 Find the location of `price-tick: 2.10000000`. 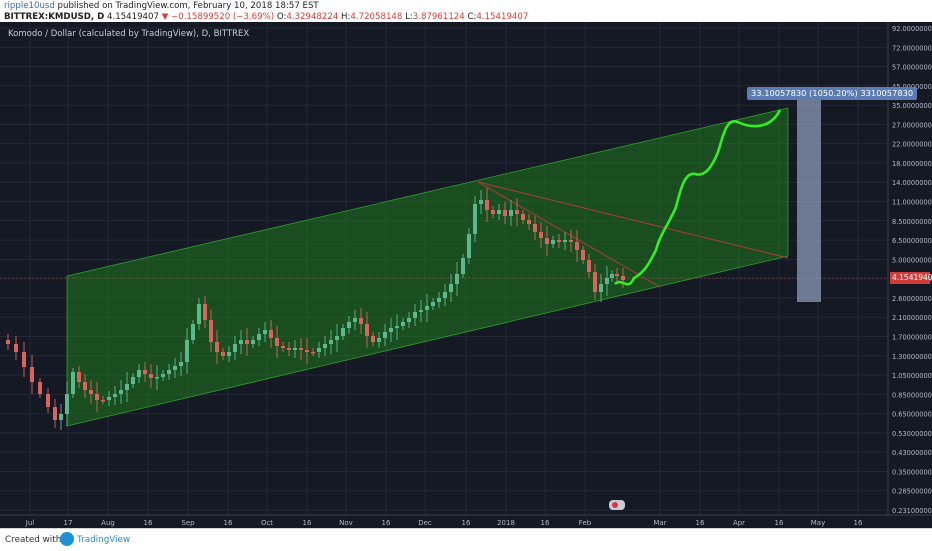

price-tick: 2.10000000 is located at coordinates (912, 318).